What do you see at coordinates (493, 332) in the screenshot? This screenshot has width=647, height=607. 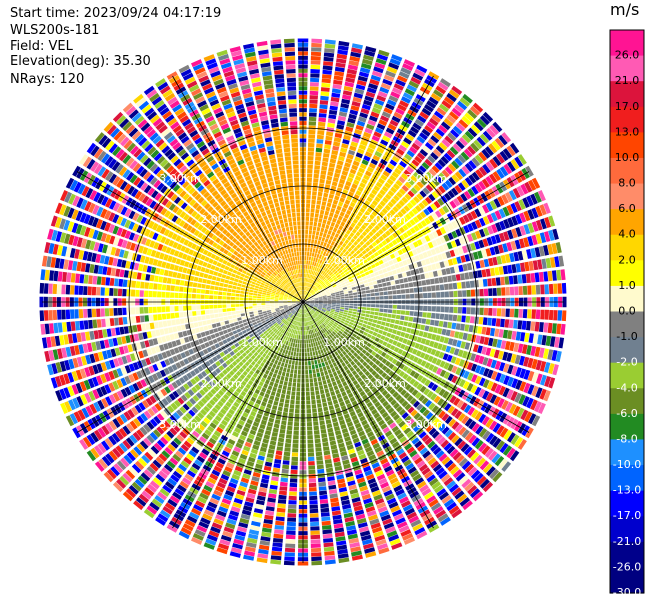 I see `gate-2023` at bounding box center [493, 332].